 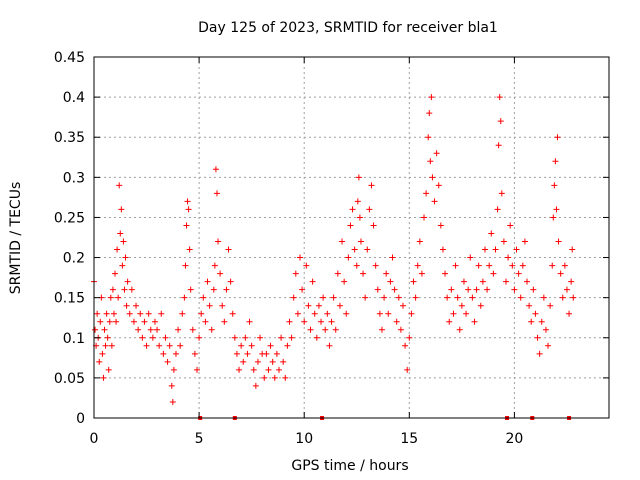 What do you see at coordinates (304, 439) in the screenshot?
I see `x-tick-label: 10` at bounding box center [304, 439].